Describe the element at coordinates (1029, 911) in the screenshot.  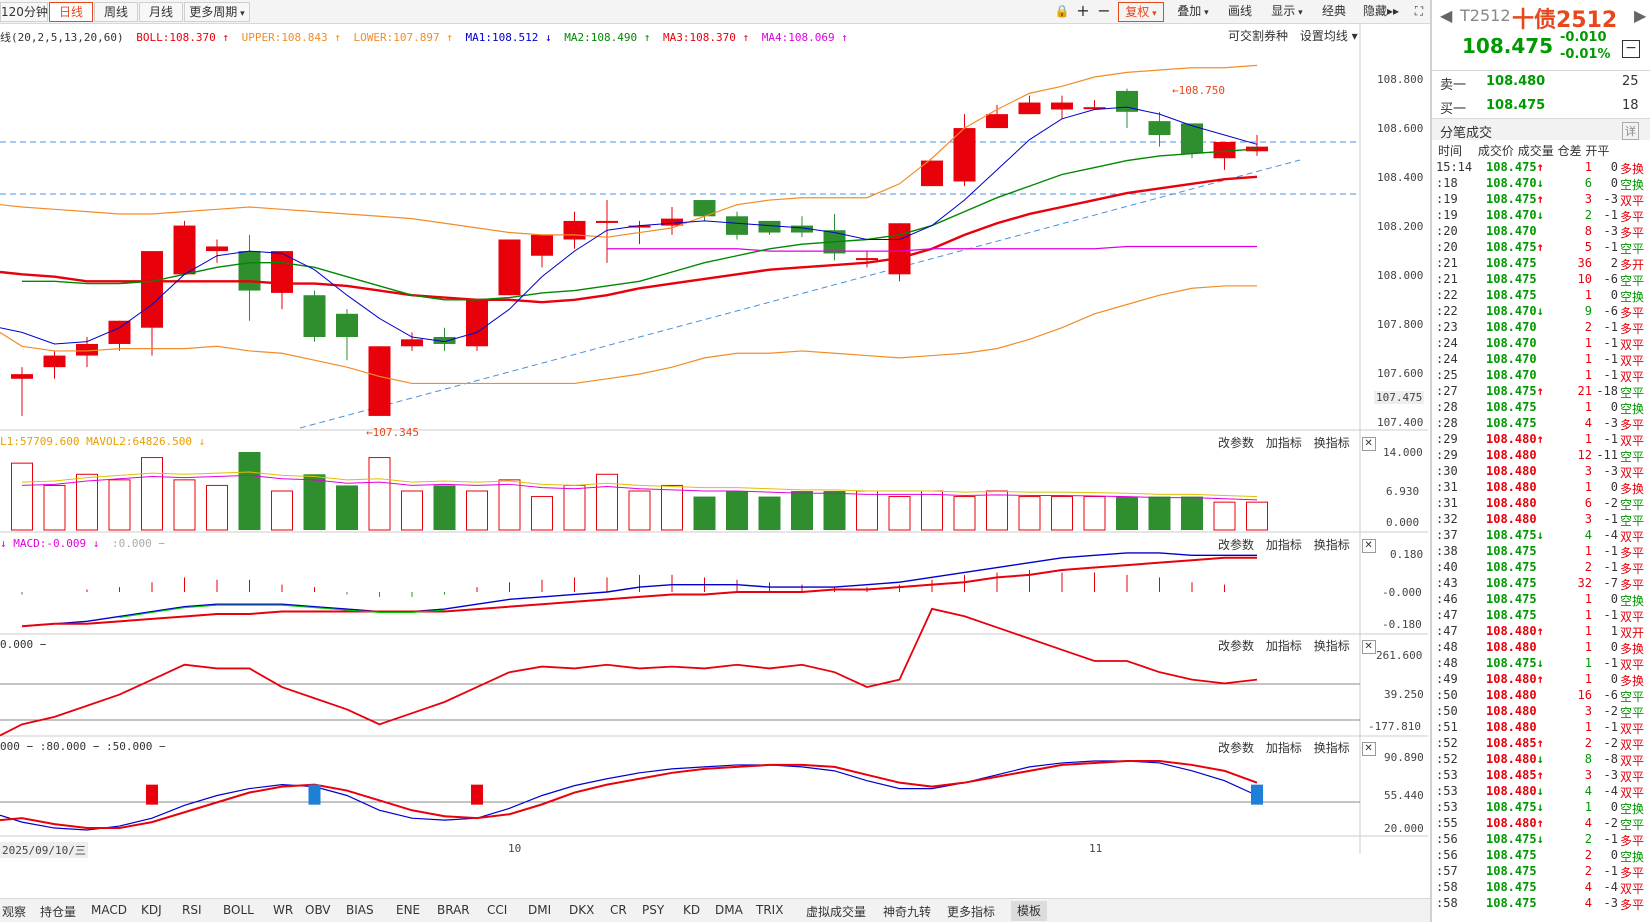
I see `indicator-tab: 模板` at that location.